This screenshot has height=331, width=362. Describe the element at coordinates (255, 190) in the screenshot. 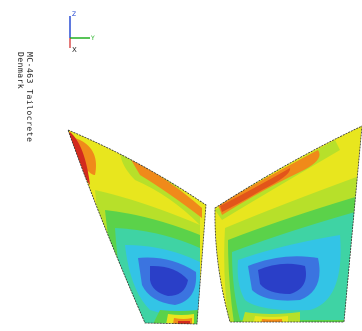

I see `right-band-redorange` at that location.